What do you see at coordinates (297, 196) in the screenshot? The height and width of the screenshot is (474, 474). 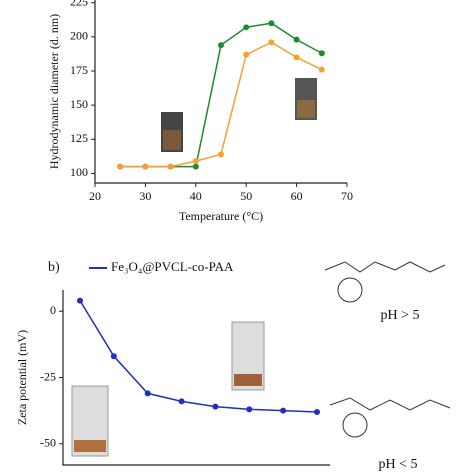 I see `x-tick-label: 60` at bounding box center [297, 196].